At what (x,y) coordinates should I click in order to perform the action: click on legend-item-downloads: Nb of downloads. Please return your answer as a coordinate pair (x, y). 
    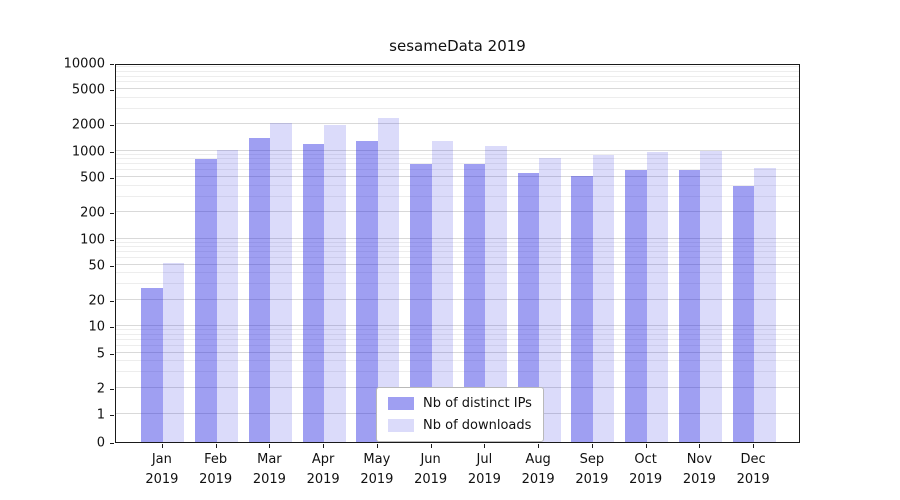
    Looking at the image, I should click on (460, 425).